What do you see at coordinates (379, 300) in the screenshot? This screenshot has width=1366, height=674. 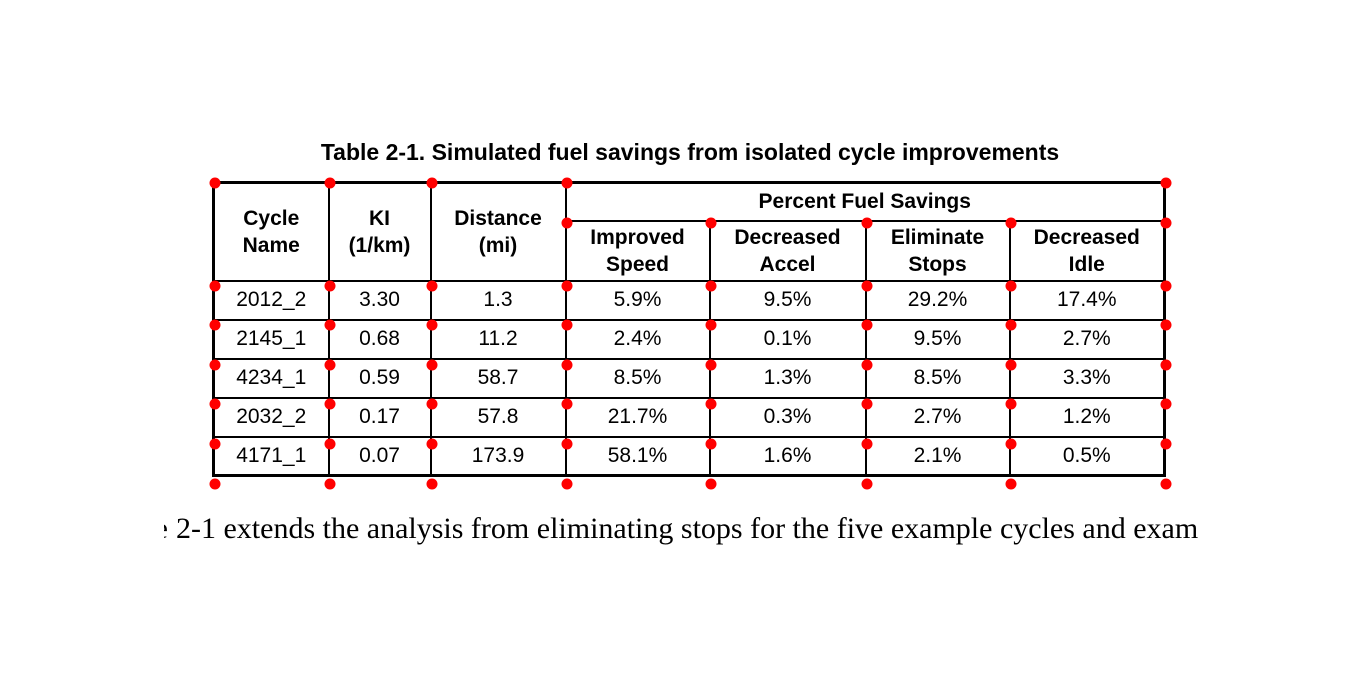 I see `table-cell: 3.30` at bounding box center [379, 300].